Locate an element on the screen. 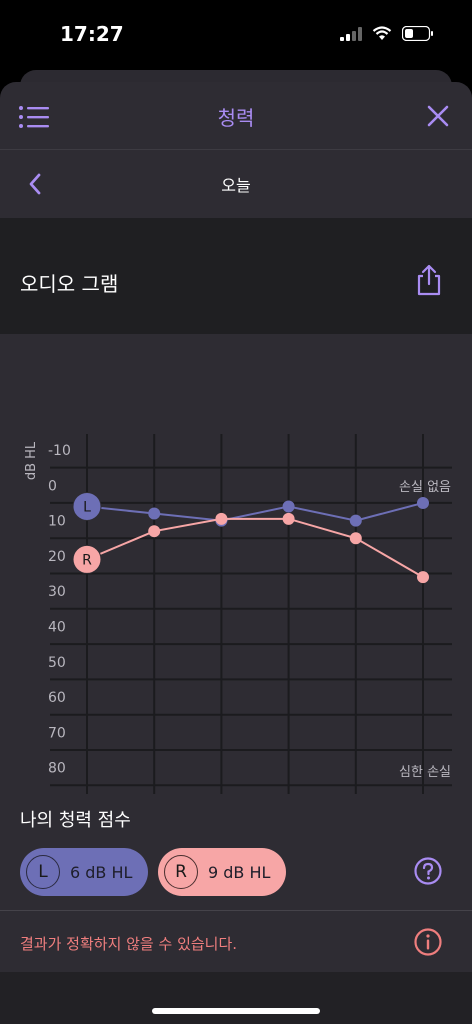  y-tick-label: -10 is located at coordinates (59, 451).